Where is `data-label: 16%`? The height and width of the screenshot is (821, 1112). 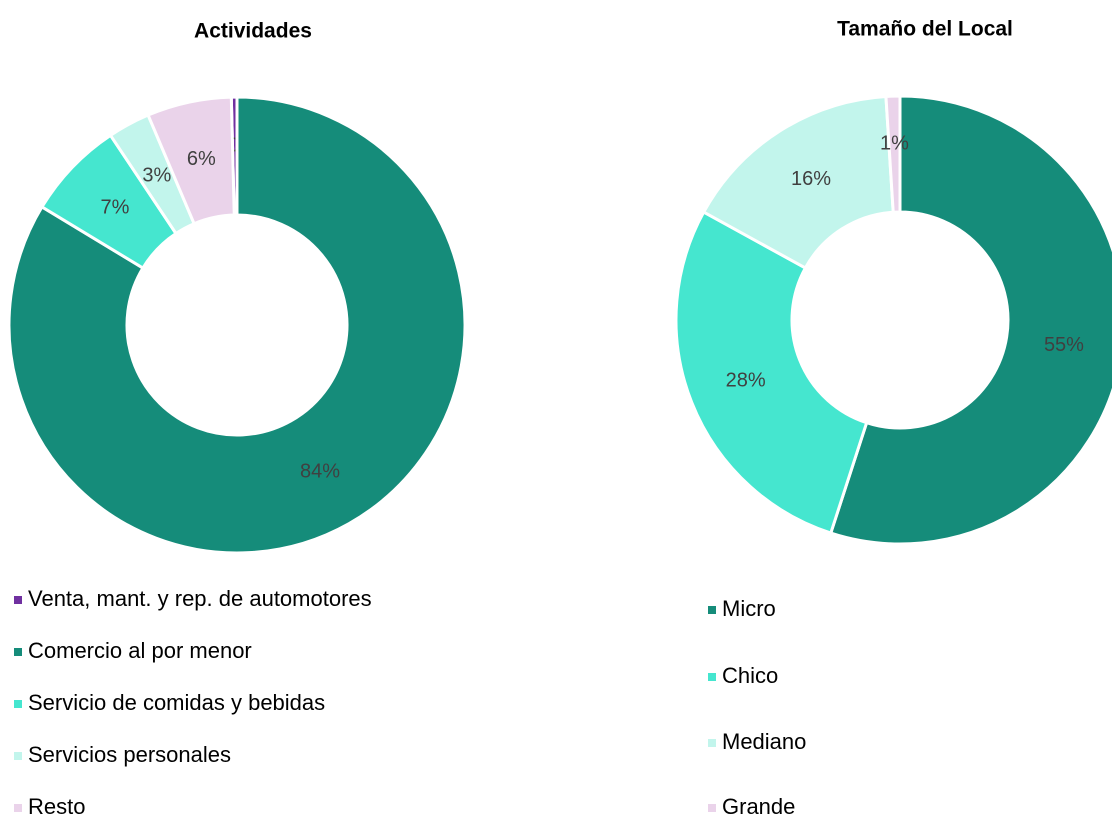
data-label: 16% is located at coordinates (811, 179).